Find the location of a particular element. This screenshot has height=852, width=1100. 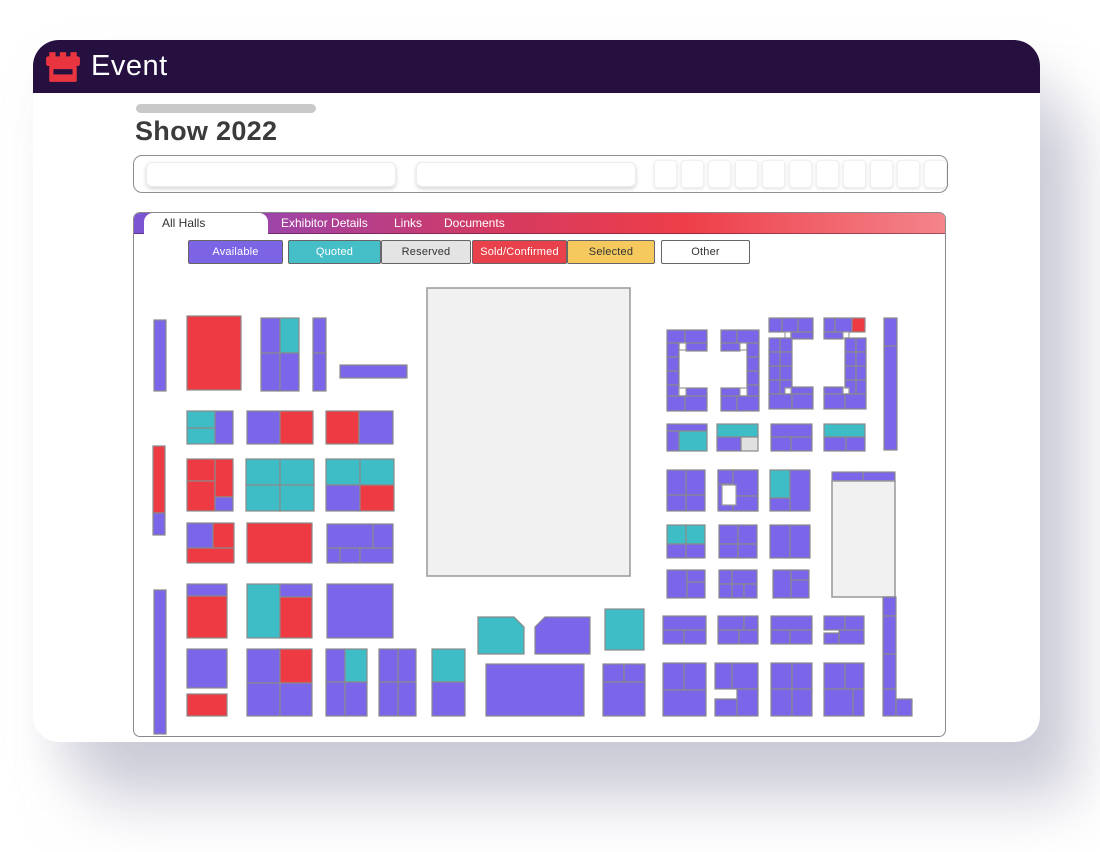

legend-reserved: Reserved is located at coordinates (426, 252).